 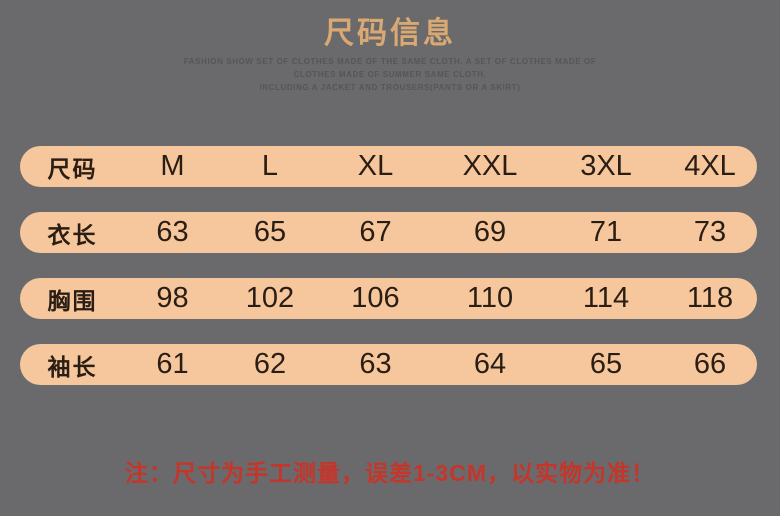 What do you see at coordinates (490, 166) in the screenshot?
I see `header-cell: XXL` at bounding box center [490, 166].